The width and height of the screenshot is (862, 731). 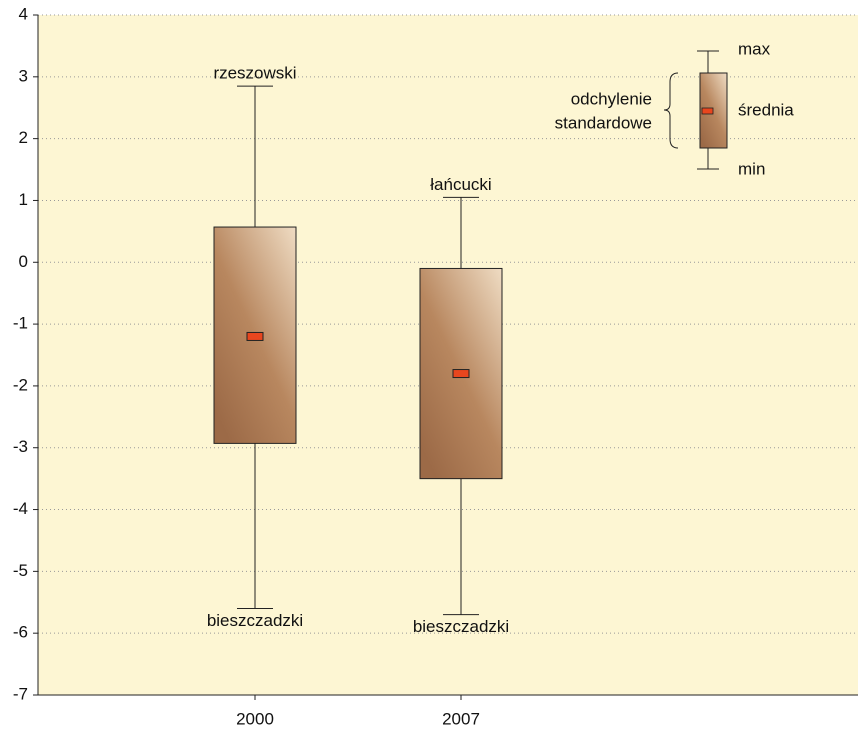 What do you see at coordinates (20, 632) in the screenshot?
I see `y-tick-label: -6` at bounding box center [20, 632].